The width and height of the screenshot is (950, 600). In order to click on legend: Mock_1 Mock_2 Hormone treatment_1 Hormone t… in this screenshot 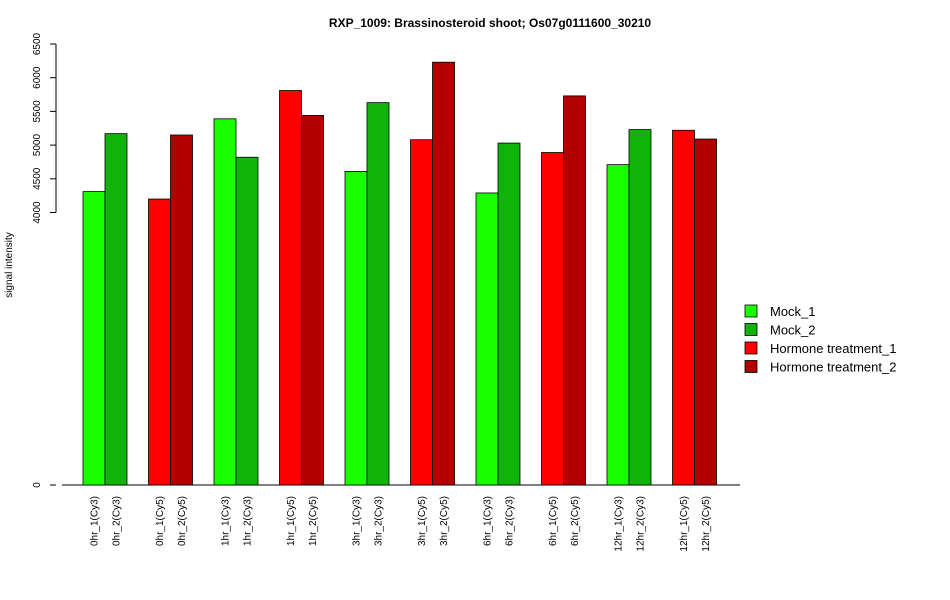, I will do `click(820, 339)`.